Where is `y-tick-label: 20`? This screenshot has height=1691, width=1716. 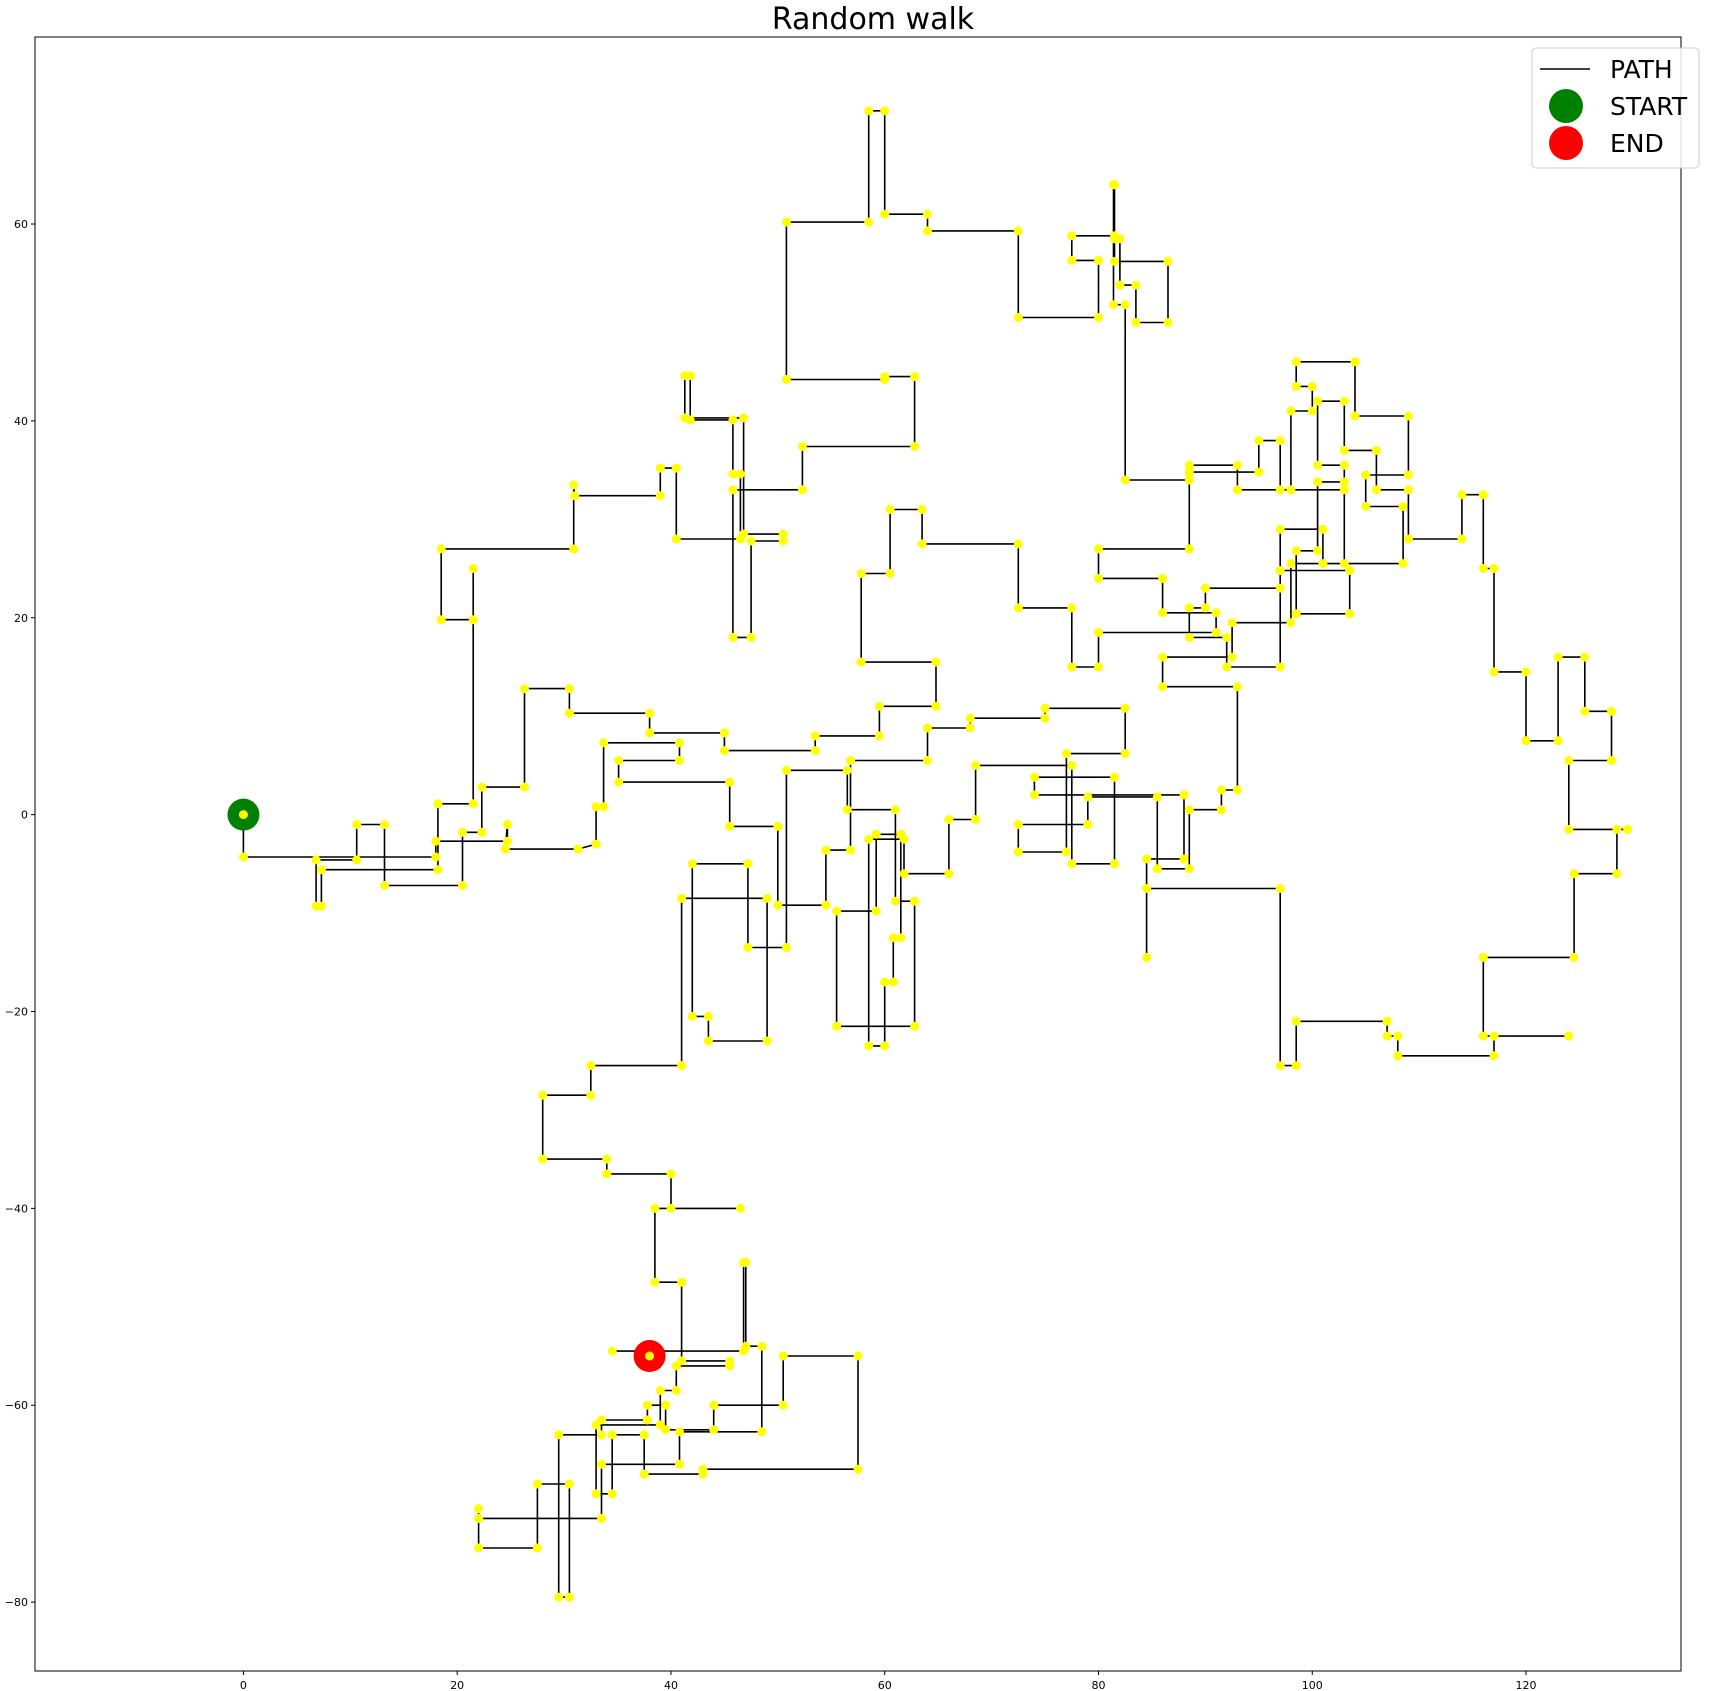 y-tick-label: 20 is located at coordinates (21, 618).